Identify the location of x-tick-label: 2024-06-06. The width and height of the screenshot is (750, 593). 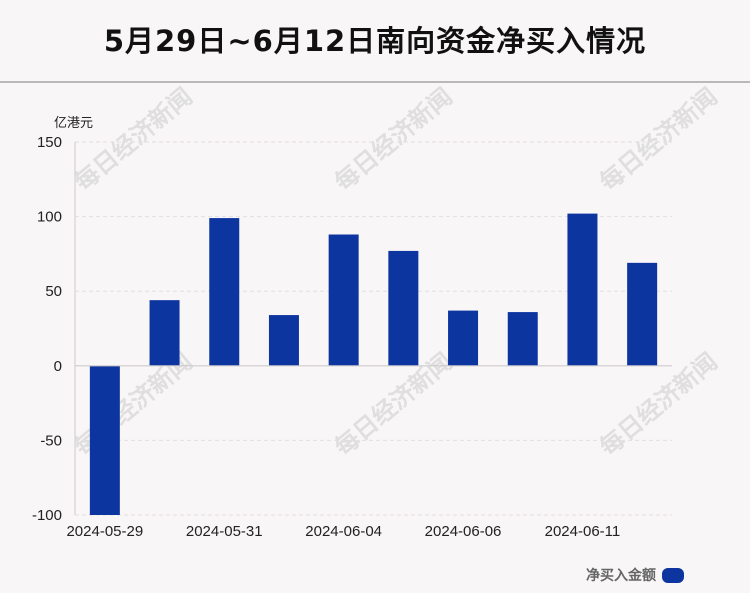
(463, 531).